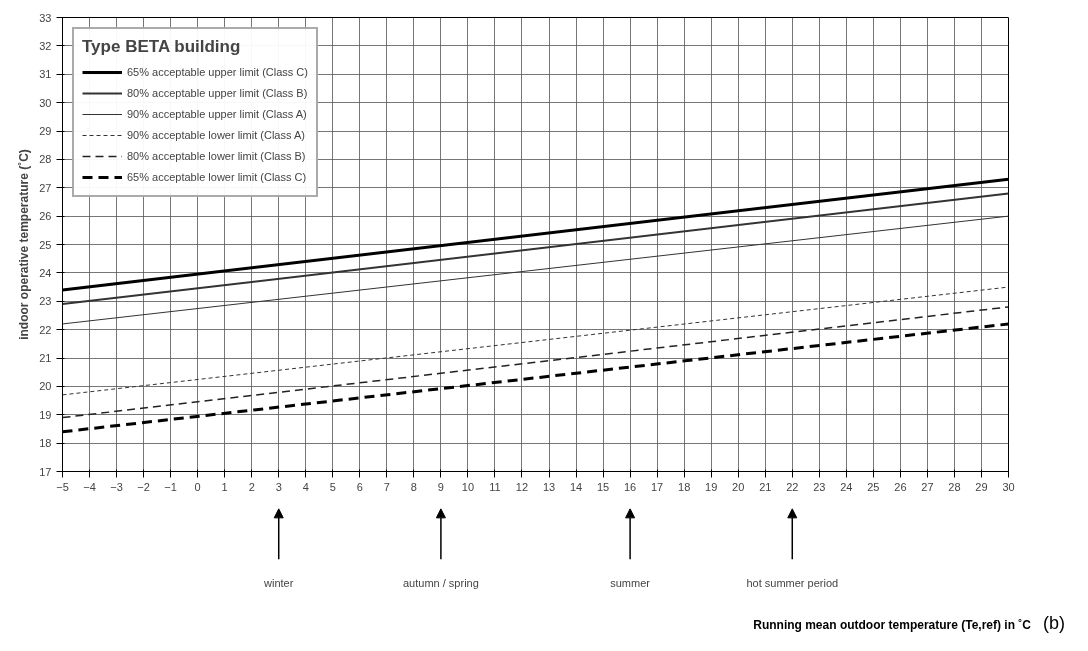  Describe the element at coordinates (413, 486) in the screenshot. I see `x-tick-label: 8` at that location.